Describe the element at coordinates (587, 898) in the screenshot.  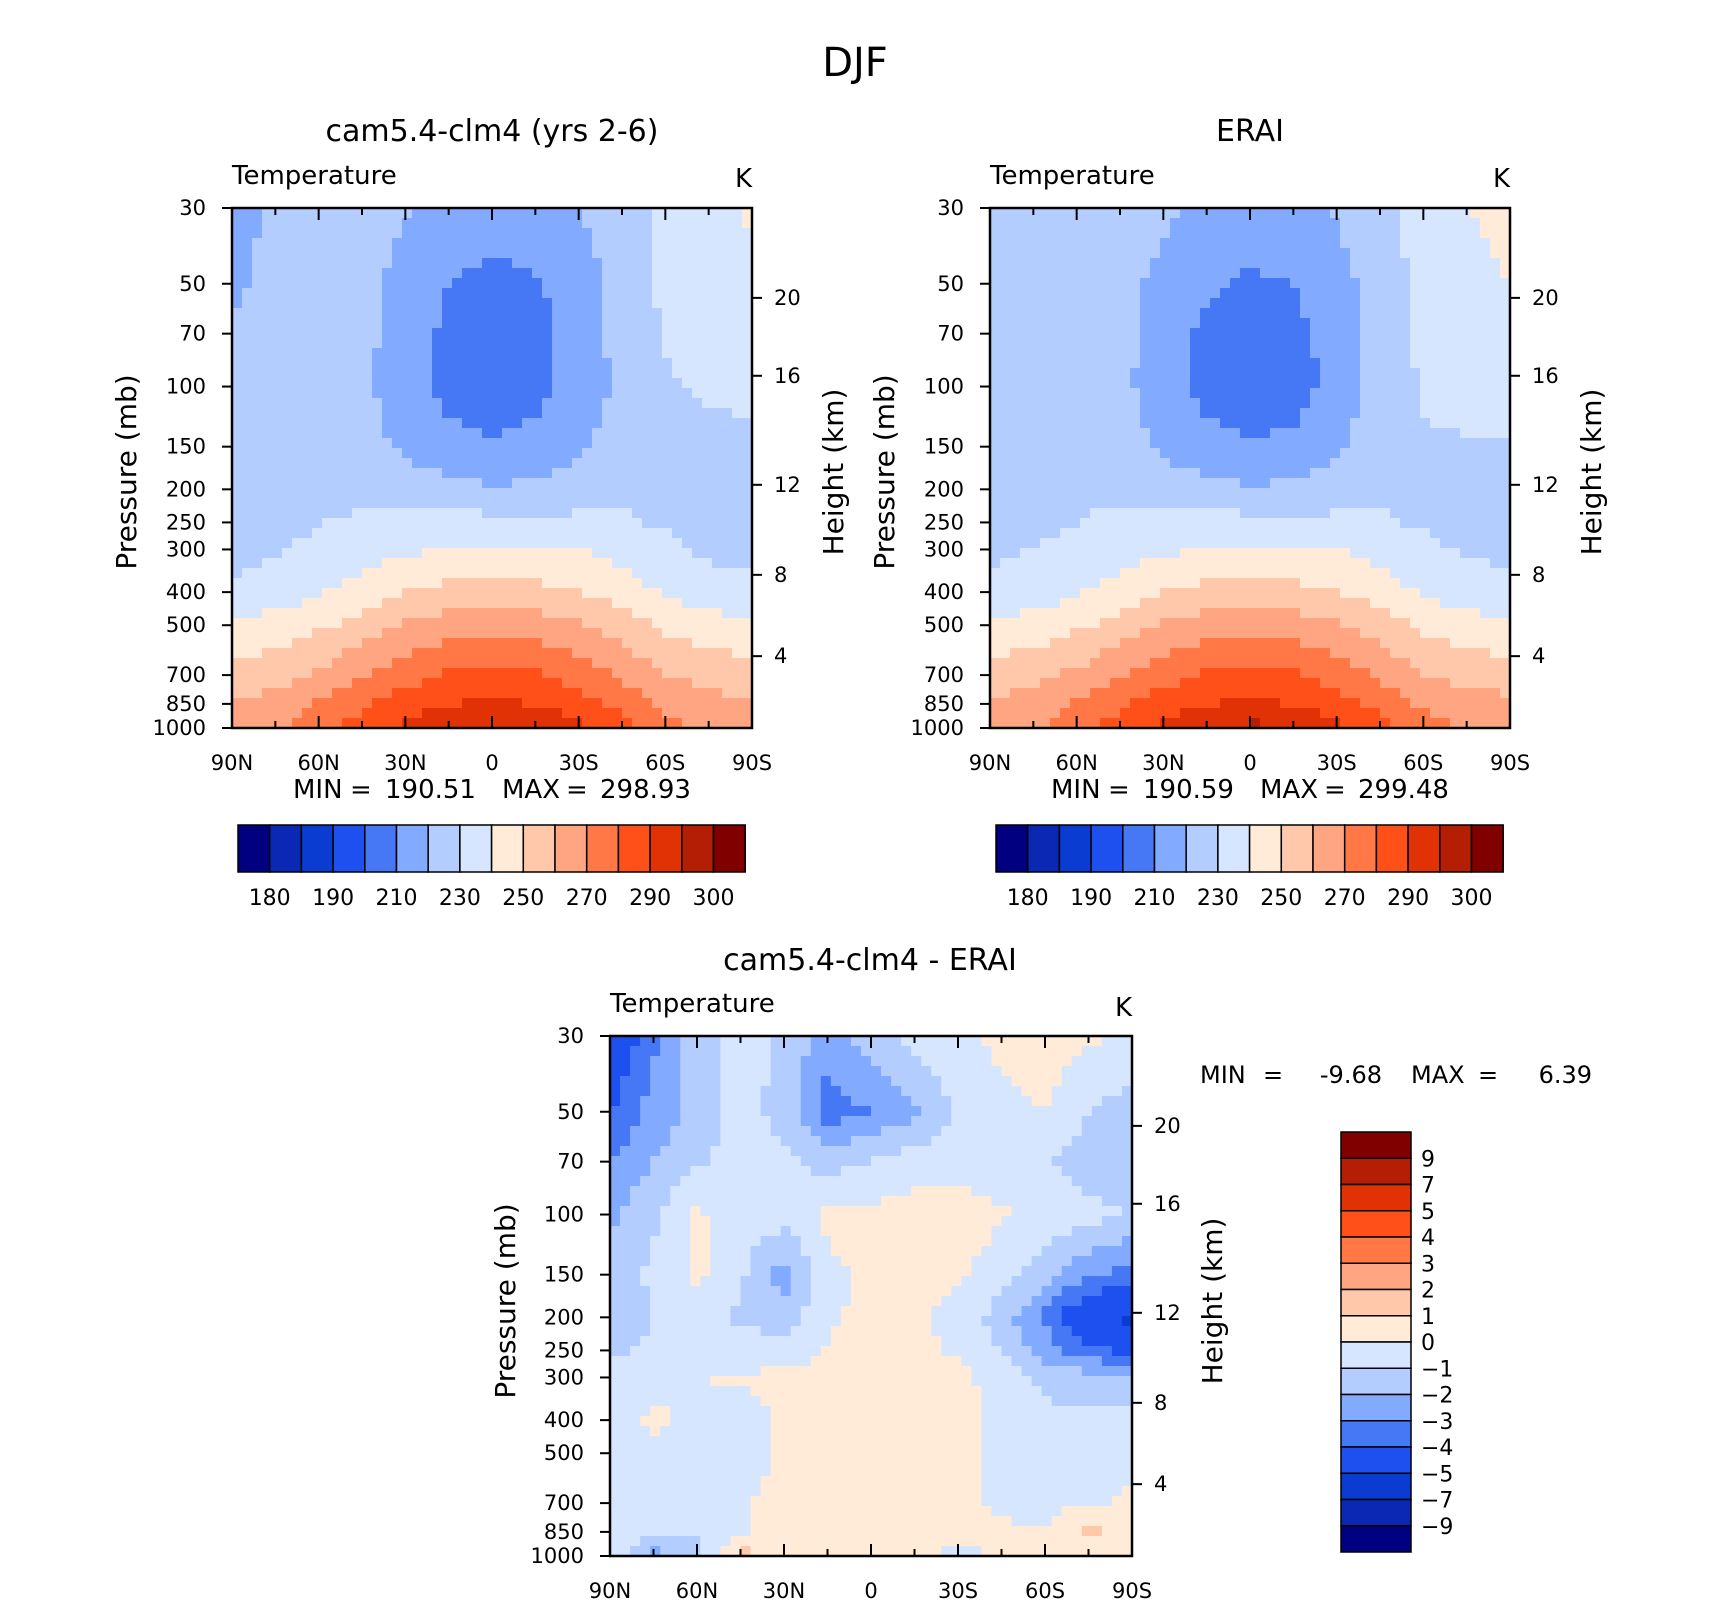
I see `colorbar-label: 270` at that location.